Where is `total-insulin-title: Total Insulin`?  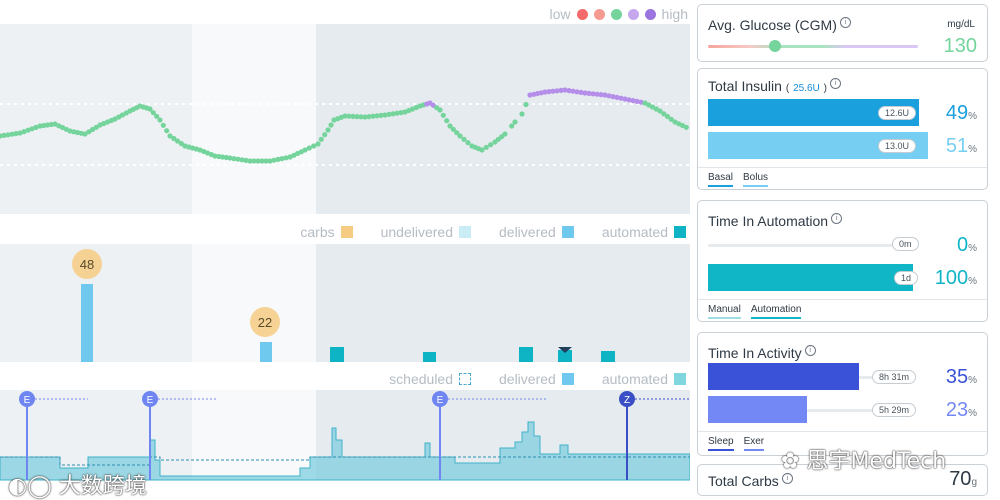 total-insulin-title: Total Insulin is located at coordinates (745, 86).